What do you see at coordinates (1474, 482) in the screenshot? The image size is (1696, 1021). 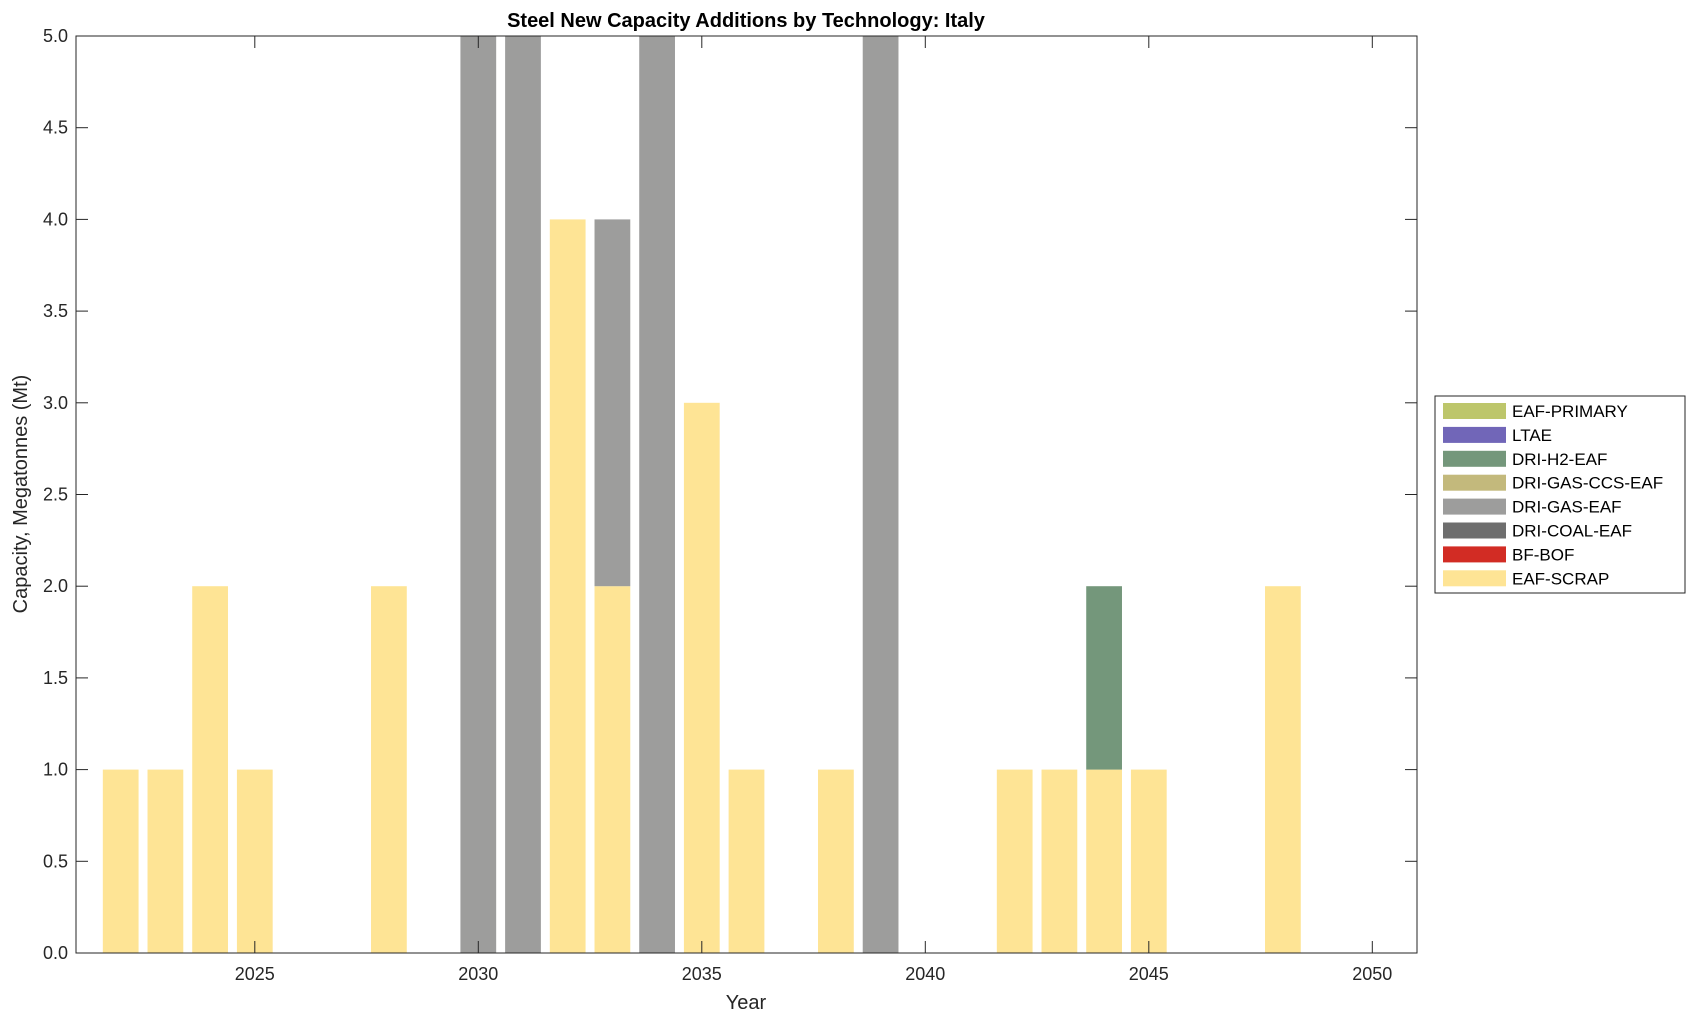 I see `legend-swatch-dri-gas-ccs-eaf` at bounding box center [1474, 482].